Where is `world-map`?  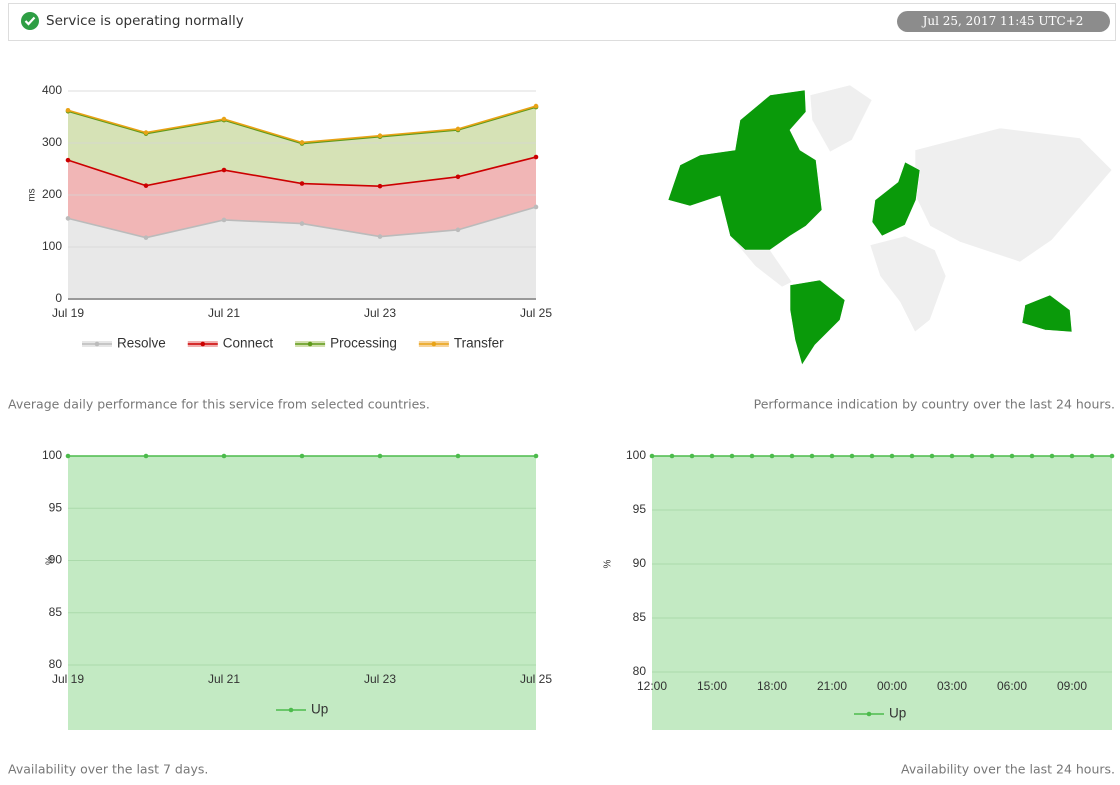 world-map is located at coordinates (890, 225).